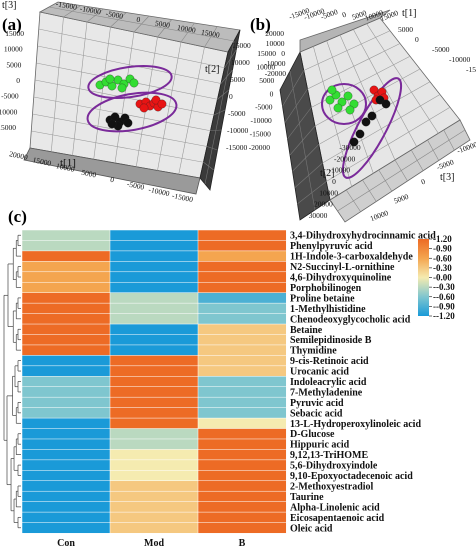  Describe the element at coordinates (114, 15) in the screenshot. I see `panel-a-top-tick-label: -5000` at that location.